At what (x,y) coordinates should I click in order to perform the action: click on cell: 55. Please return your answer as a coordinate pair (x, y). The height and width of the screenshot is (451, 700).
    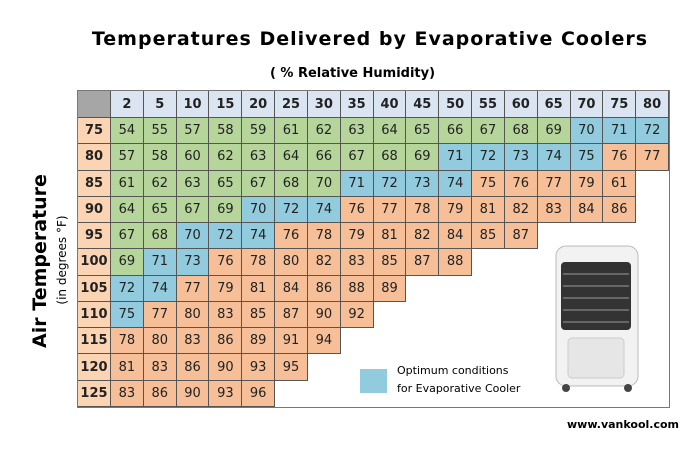
    Looking at the image, I should click on (160, 131).